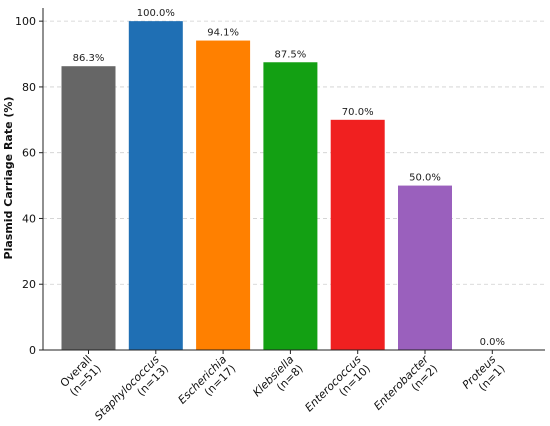  What do you see at coordinates (8, 178) in the screenshot?
I see `y-axis-title: Plasmid Carriage Rate (%)` at bounding box center [8, 178].